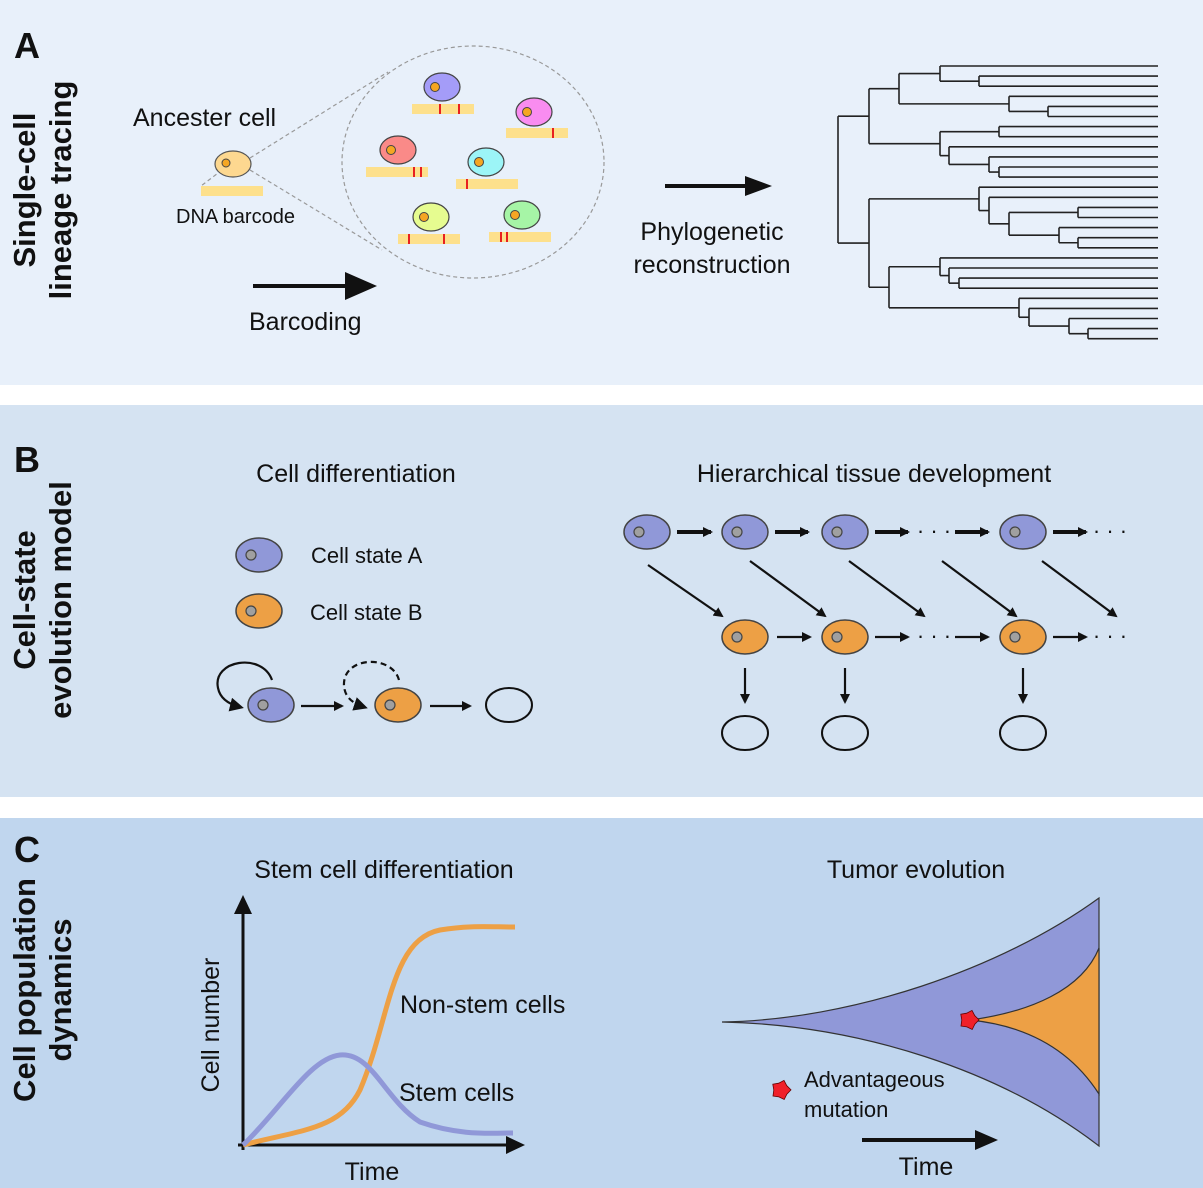 The height and width of the screenshot is (1188, 1203). I want to click on y-axis-label: Cell number, so click(211, 1025).